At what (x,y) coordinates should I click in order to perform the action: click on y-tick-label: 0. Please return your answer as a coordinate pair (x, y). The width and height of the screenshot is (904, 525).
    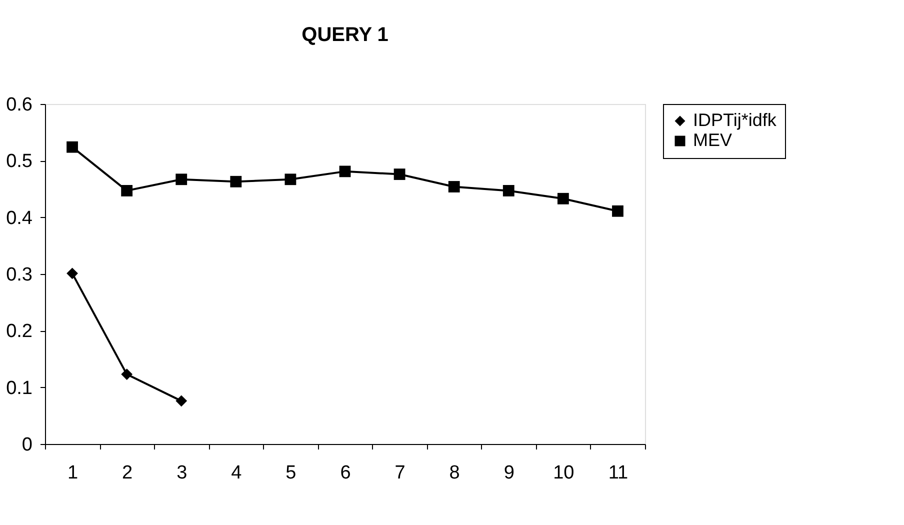
    Looking at the image, I should click on (27, 445).